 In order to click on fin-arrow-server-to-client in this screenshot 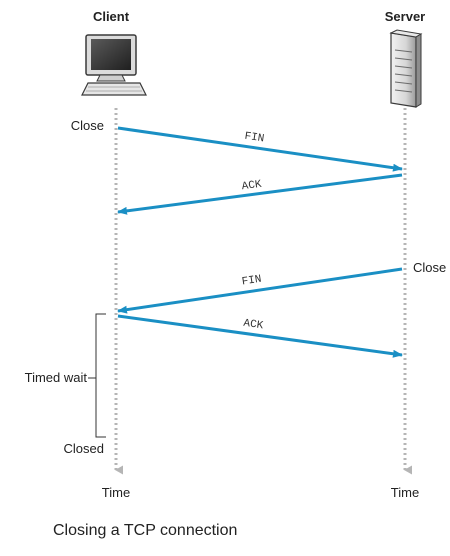, I will do `click(260, 290)`.